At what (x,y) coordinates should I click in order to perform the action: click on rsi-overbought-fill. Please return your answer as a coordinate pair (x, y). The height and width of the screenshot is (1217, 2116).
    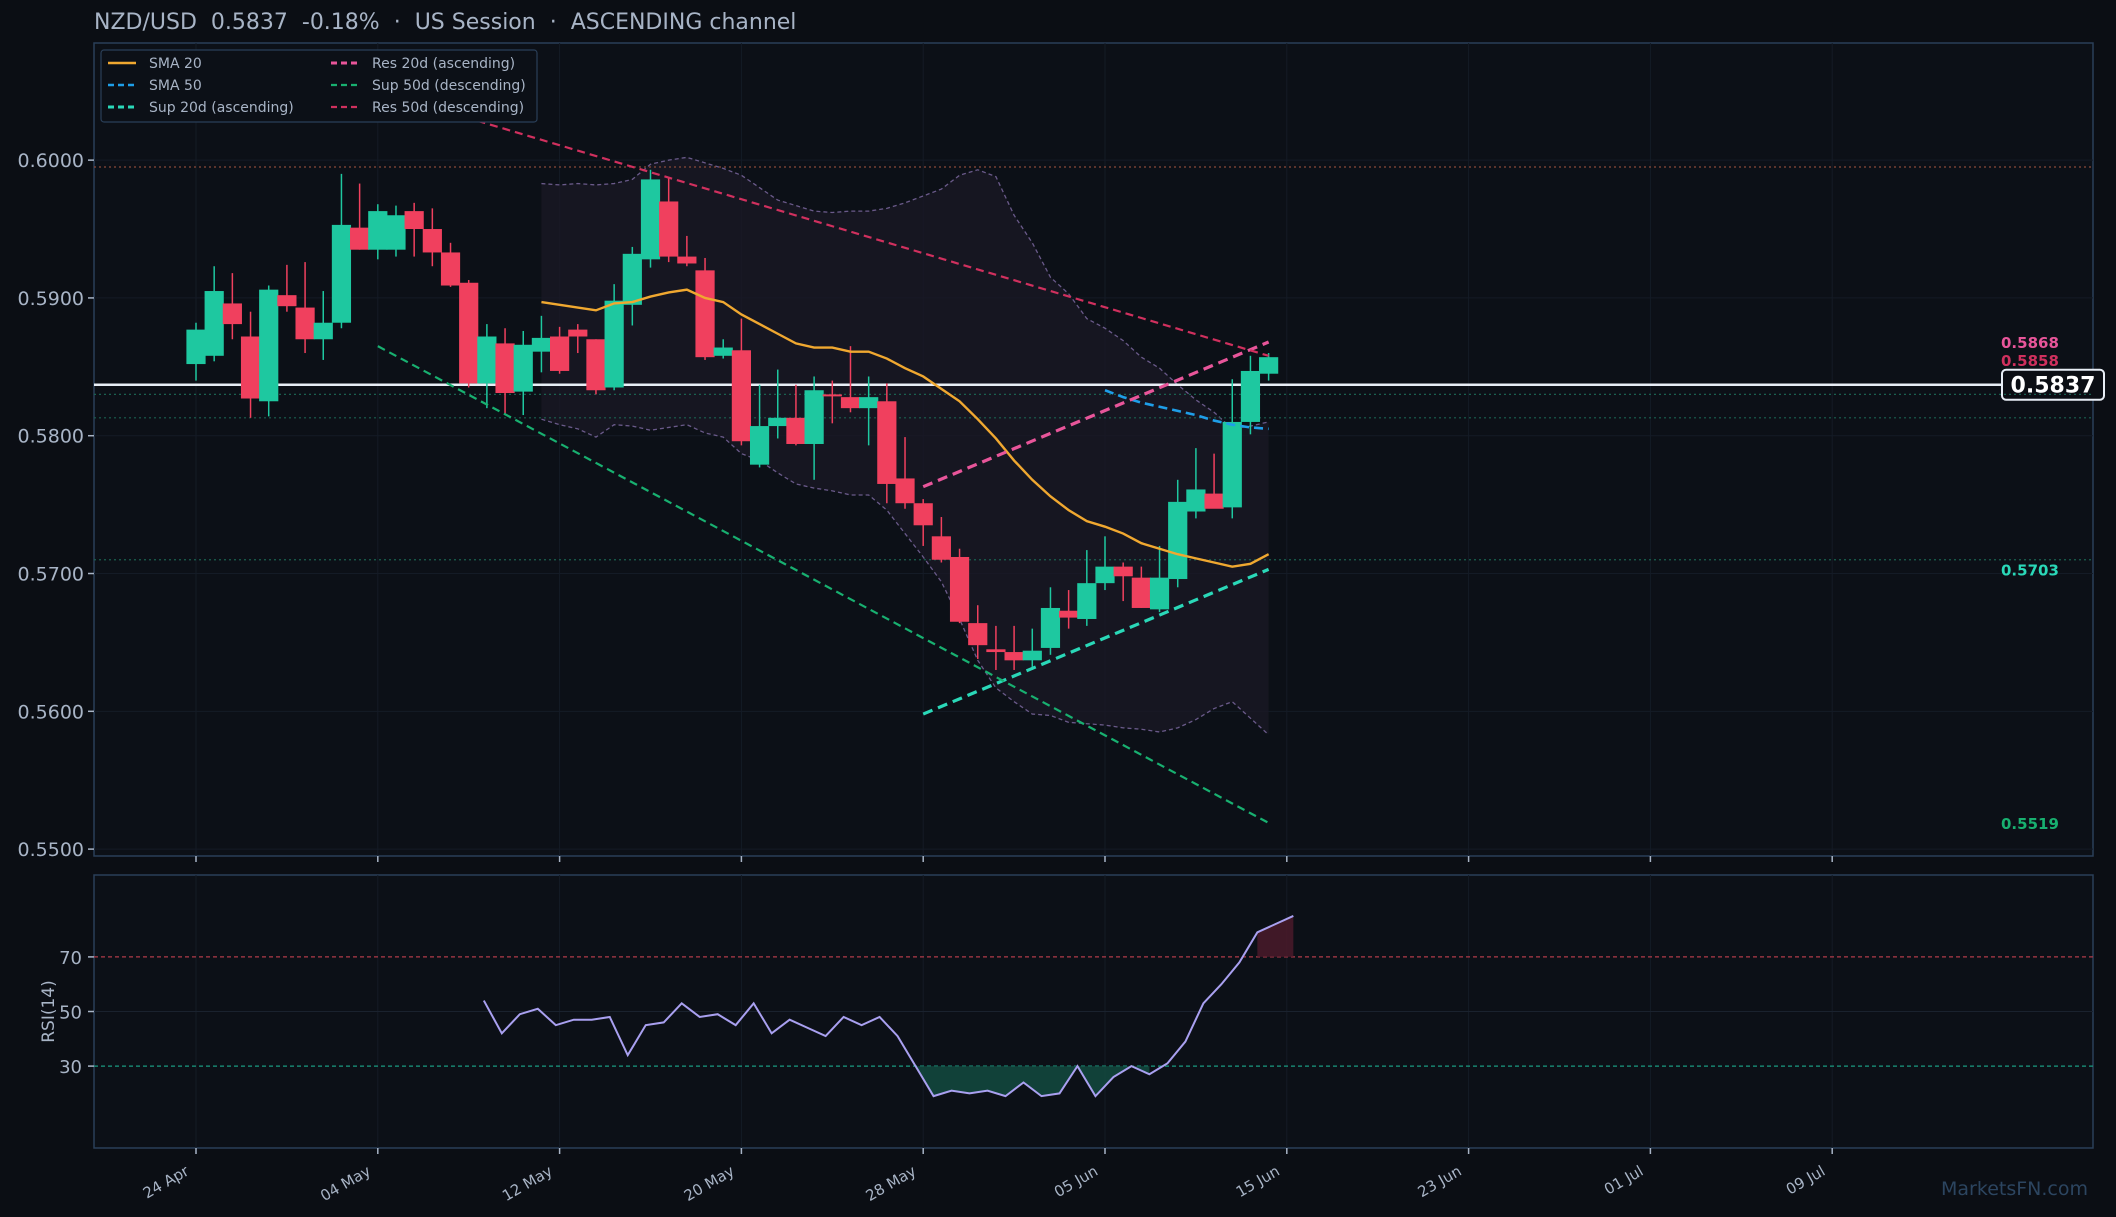
    Looking at the image, I should click on (1275, 936).